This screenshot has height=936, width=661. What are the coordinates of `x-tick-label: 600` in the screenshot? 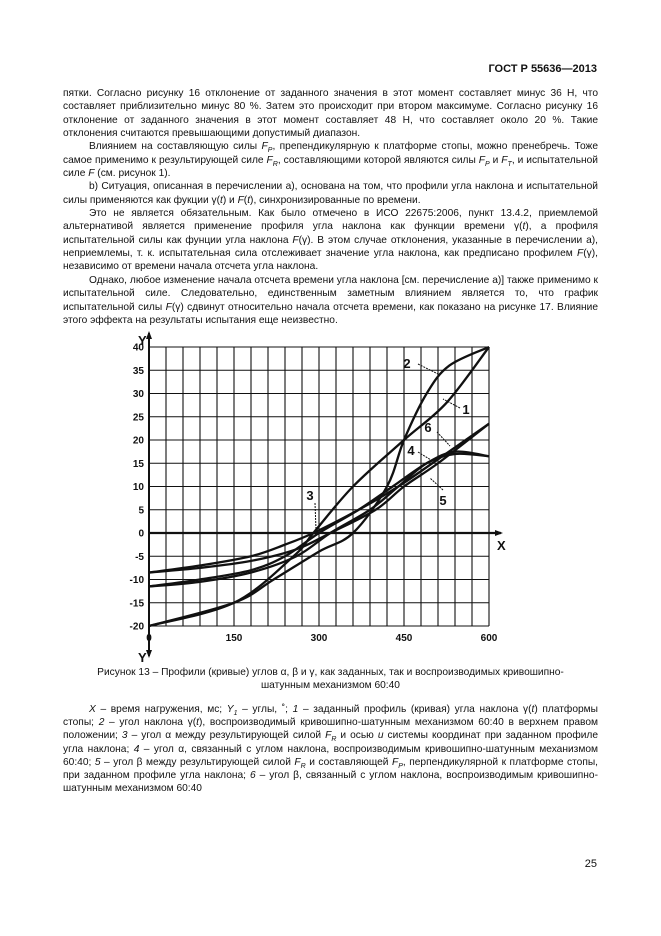 It's located at (489, 638).